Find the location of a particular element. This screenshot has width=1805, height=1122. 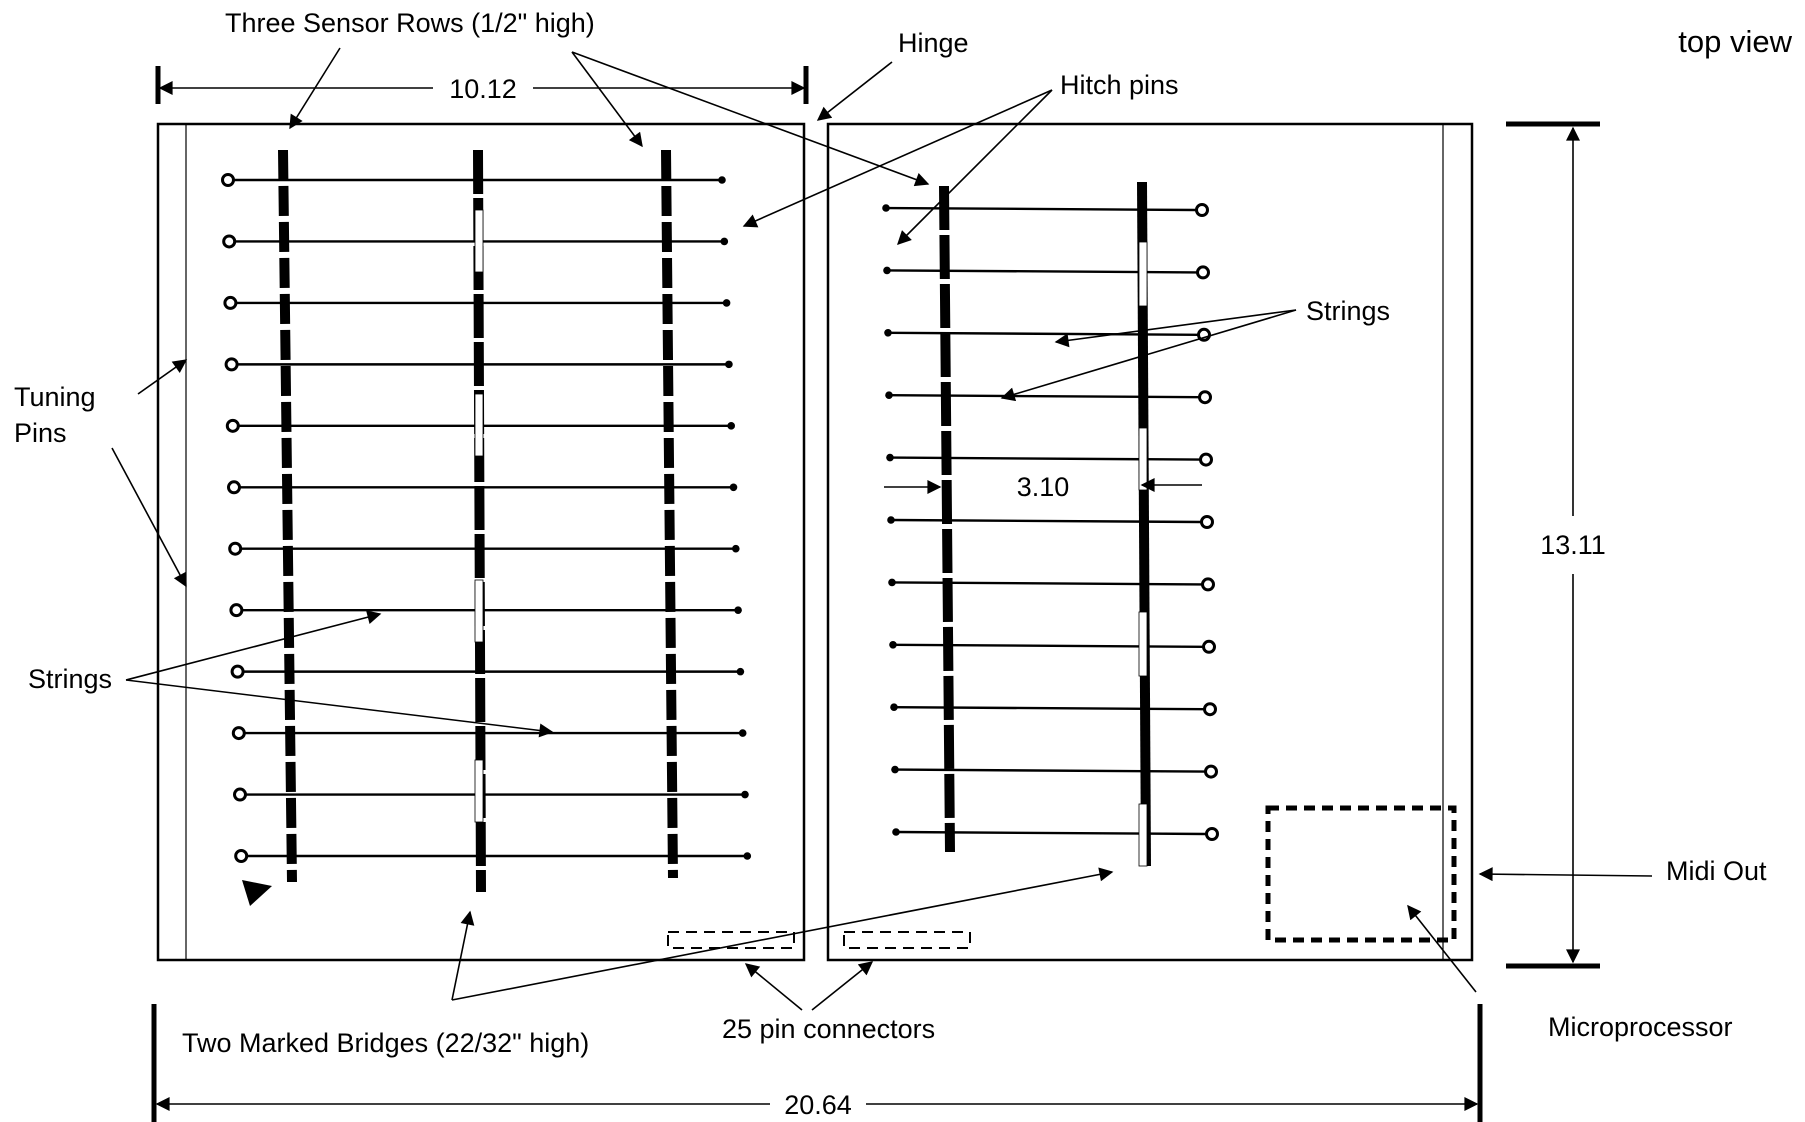

hinge-arrow is located at coordinates (854, 91).